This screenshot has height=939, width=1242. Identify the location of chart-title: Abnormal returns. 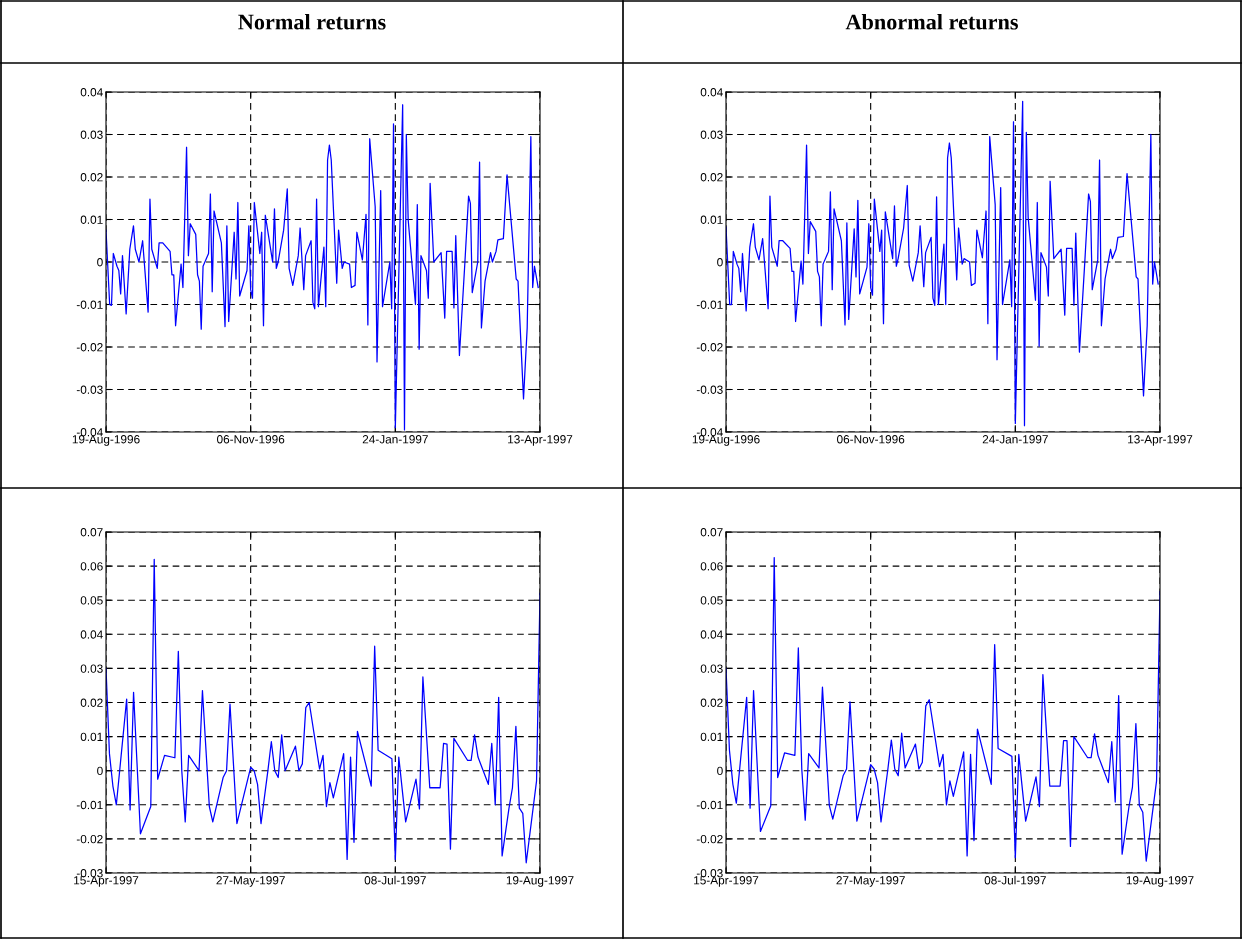
(931, 21).